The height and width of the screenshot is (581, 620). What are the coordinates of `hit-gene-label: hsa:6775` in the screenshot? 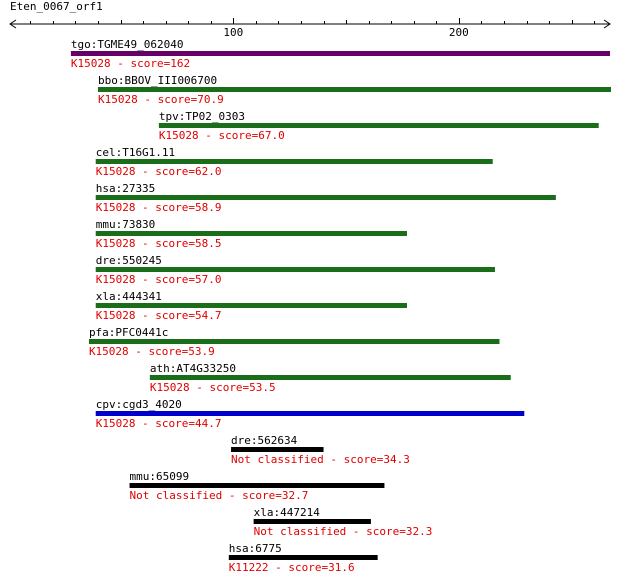 It's located at (255, 548).